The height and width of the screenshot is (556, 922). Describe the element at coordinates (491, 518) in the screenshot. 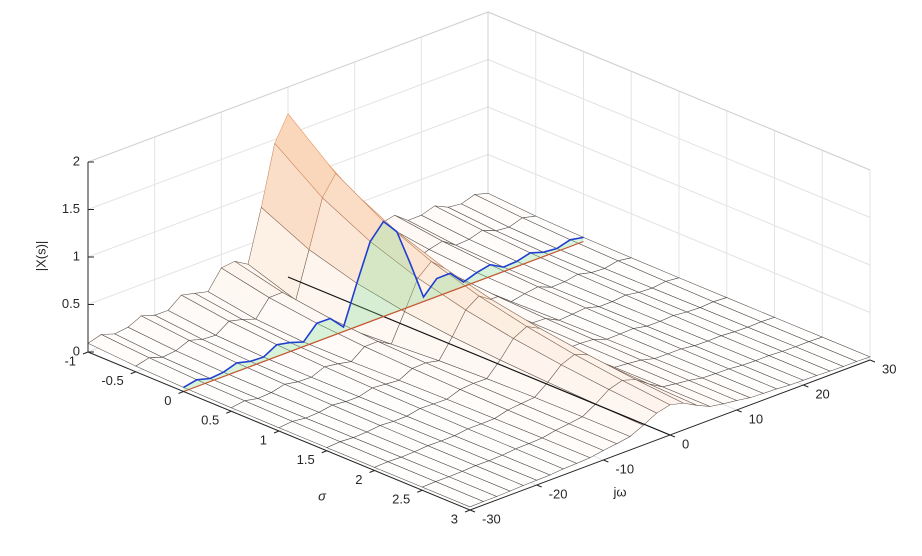

I see `y-tick-label: -30` at that location.